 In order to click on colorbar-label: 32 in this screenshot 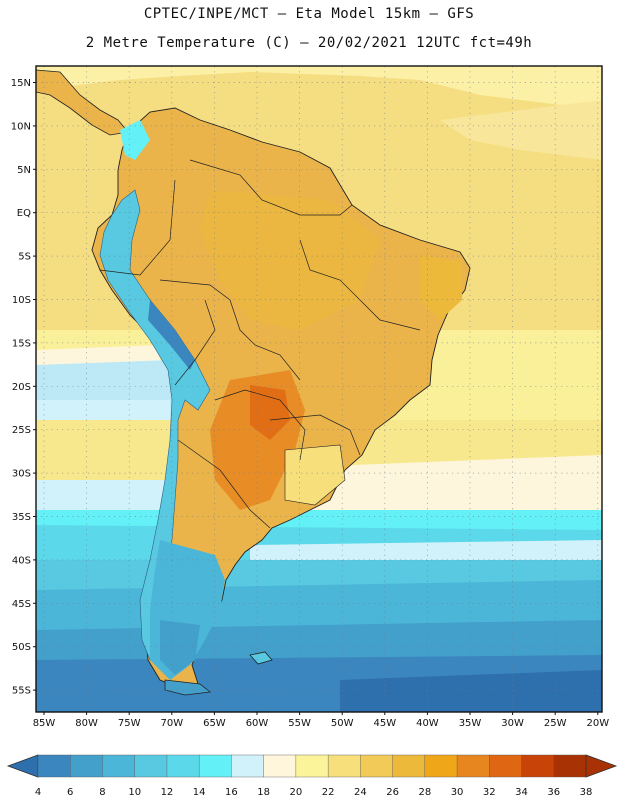, I will do `click(489, 792)`.